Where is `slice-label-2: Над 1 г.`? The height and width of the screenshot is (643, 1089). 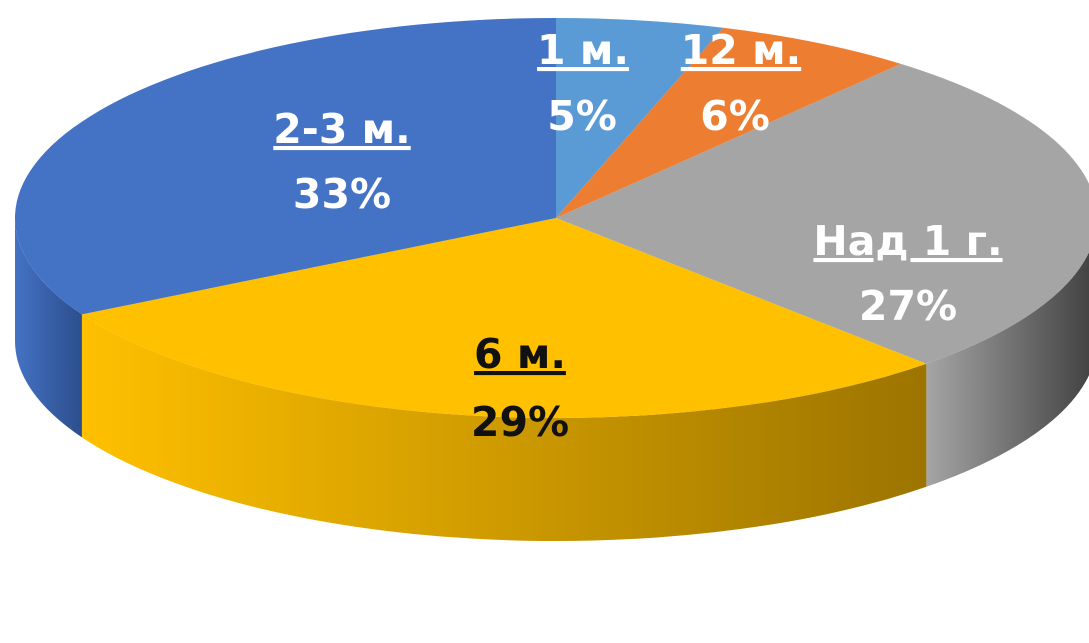
slice-label-2: Над 1 г. is located at coordinates (907, 241).